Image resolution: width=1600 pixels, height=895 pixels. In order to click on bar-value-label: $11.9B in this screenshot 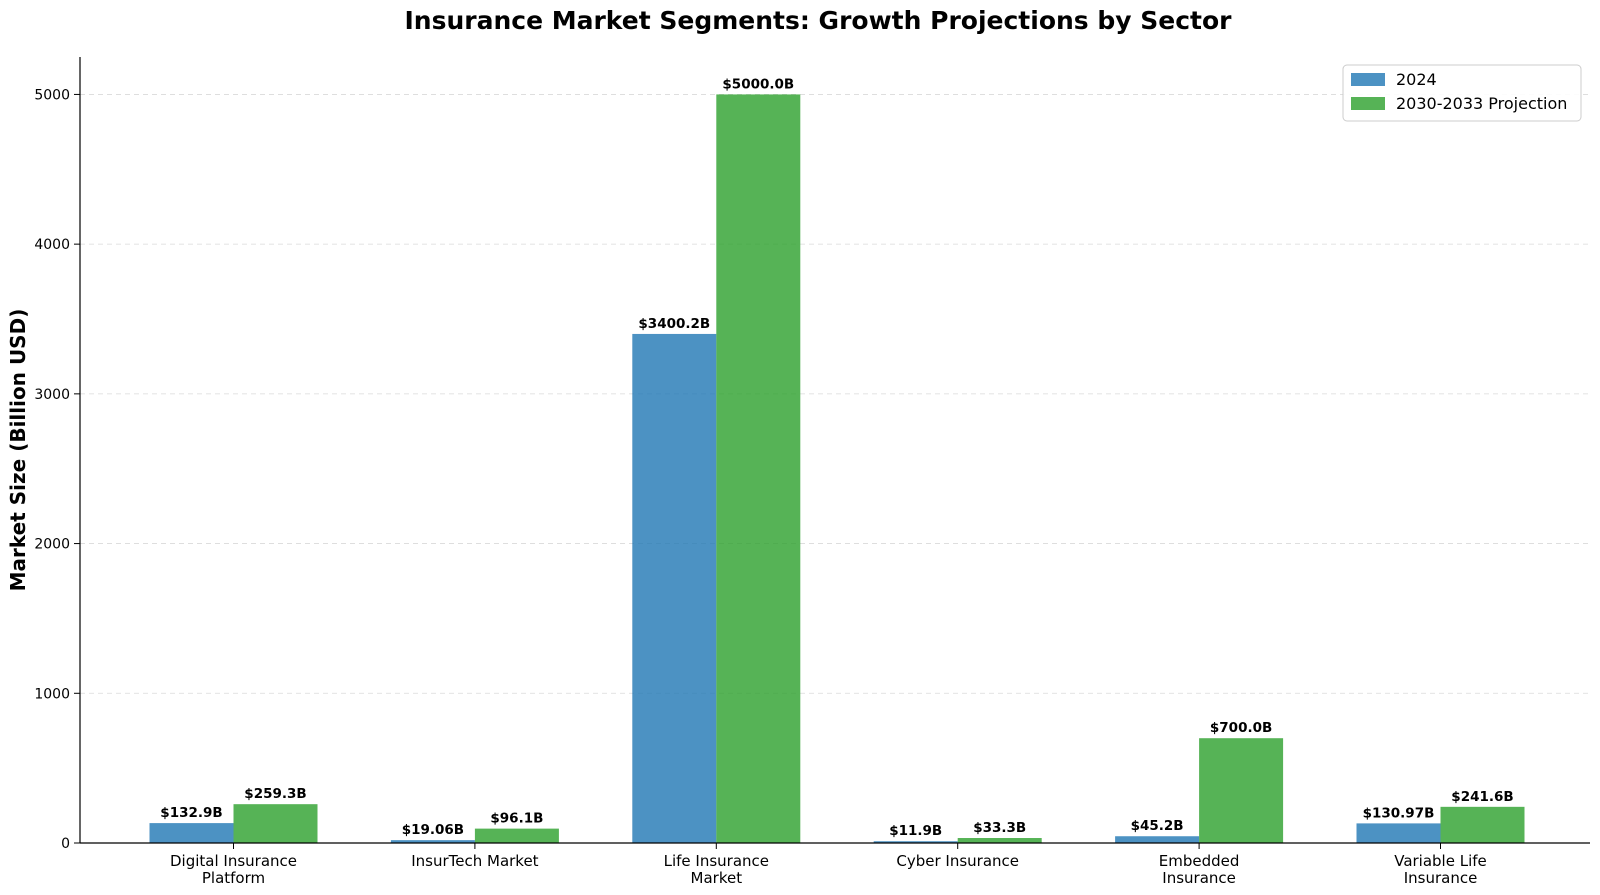, I will do `click(915, 831)`.